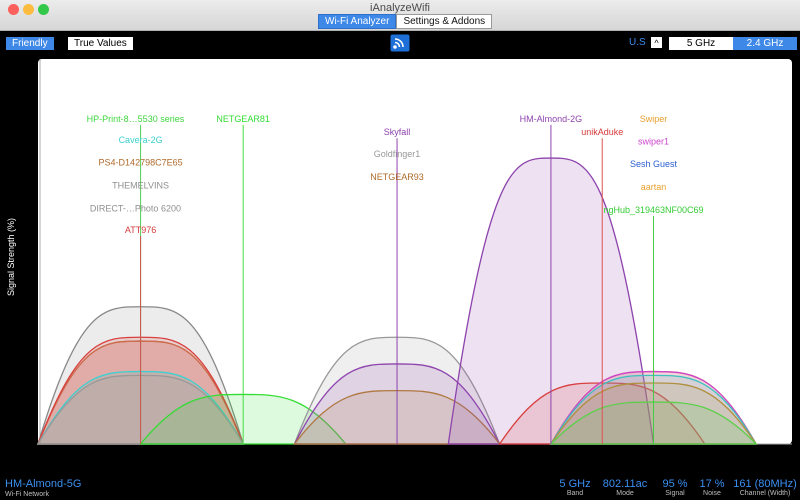  Describe the element at coordinates (654, 119) in the screenshot. I see `network-label: Swiper` at that location.